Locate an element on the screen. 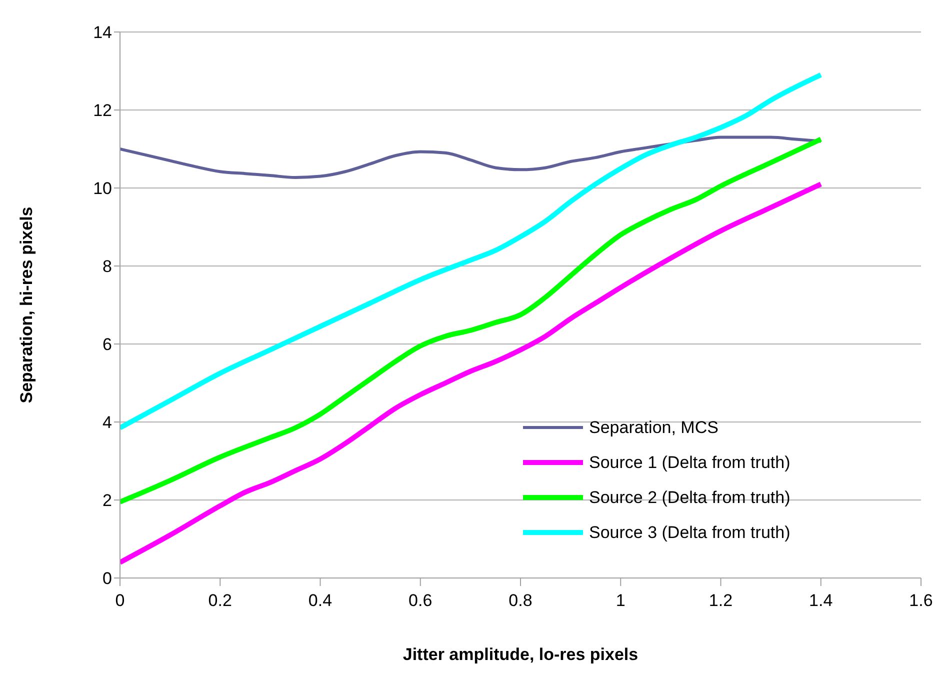 The height and width of the screenshot is (694, 943). y-tick-label: 8 is located at coordinates (107, 266).